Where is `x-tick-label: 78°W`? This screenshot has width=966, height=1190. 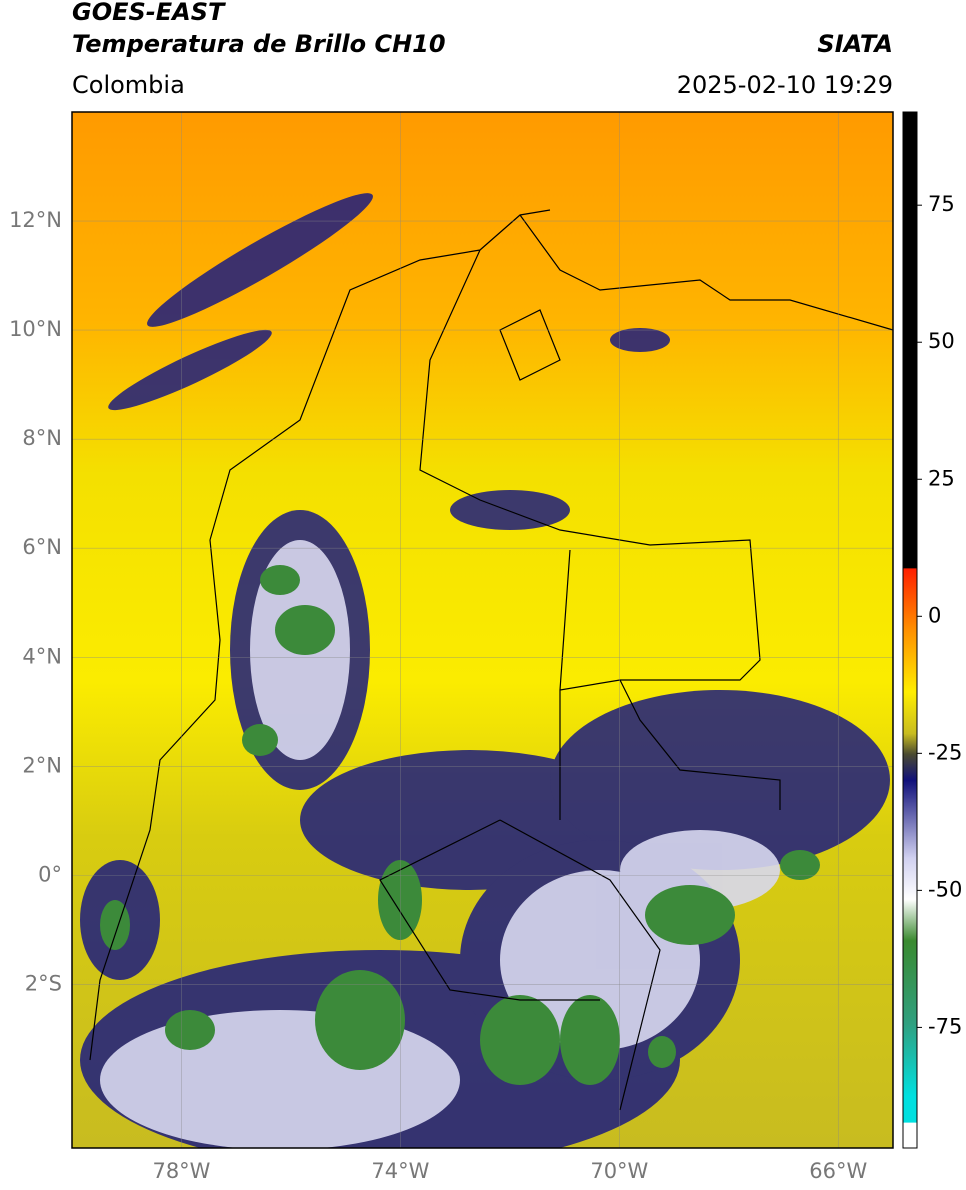
x-tick-label: 78°W is located at coordinates (181, 1171).